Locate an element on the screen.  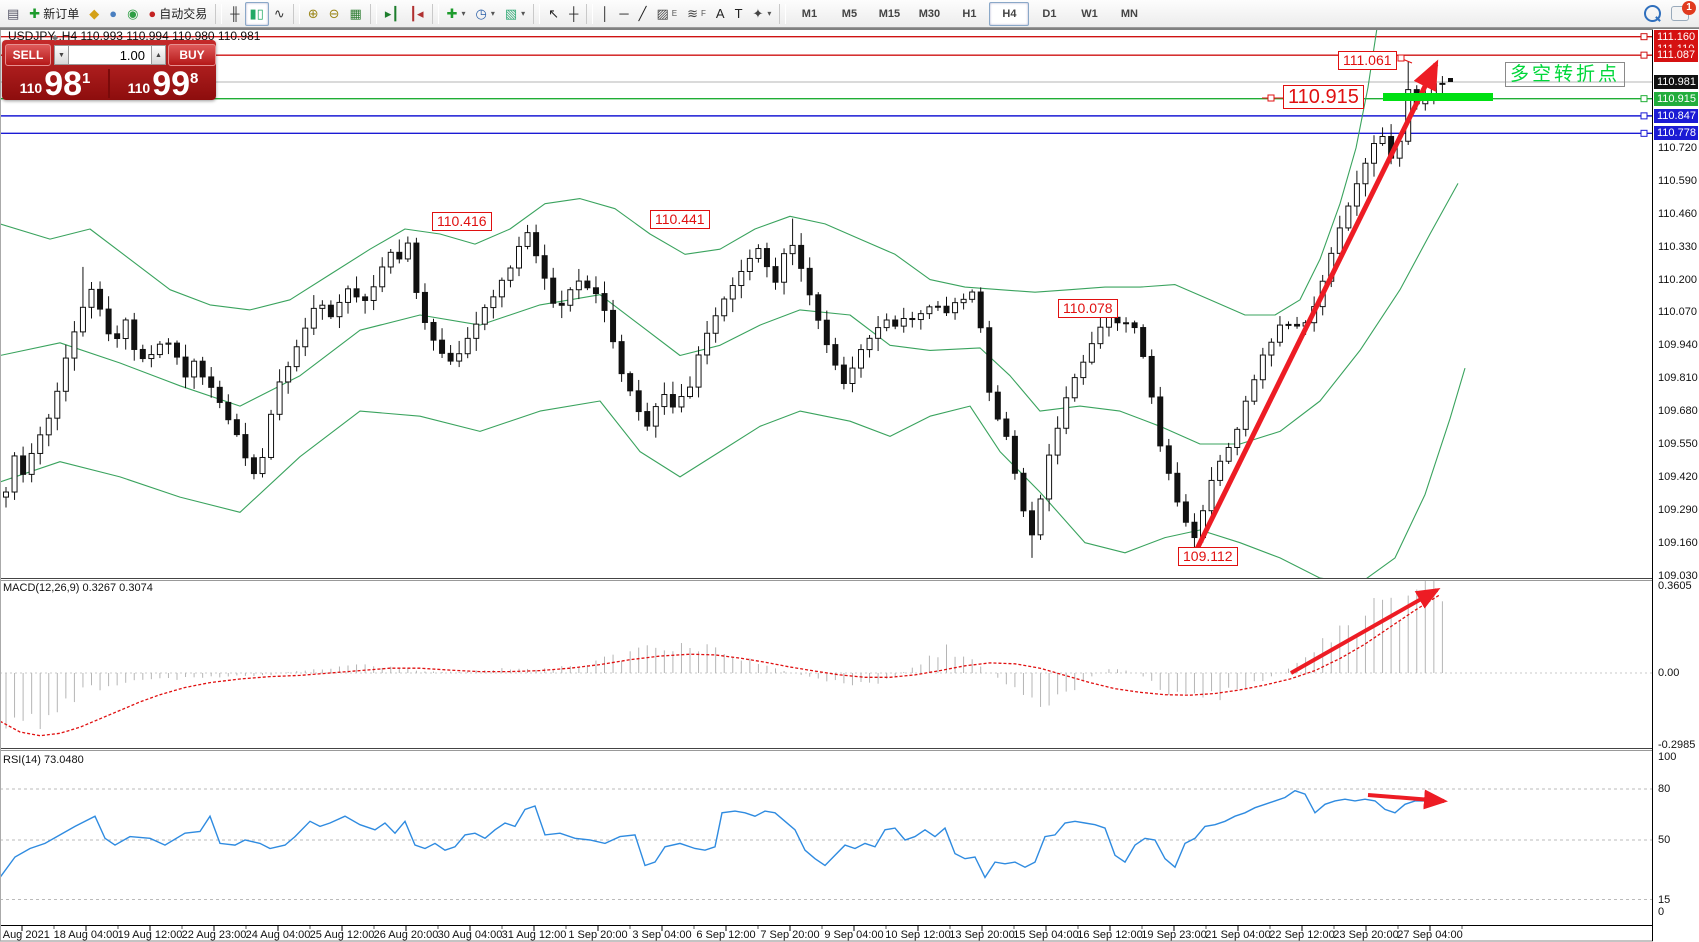
turning-point-note: 多空转折点 is located at coordinates (1565, 74).